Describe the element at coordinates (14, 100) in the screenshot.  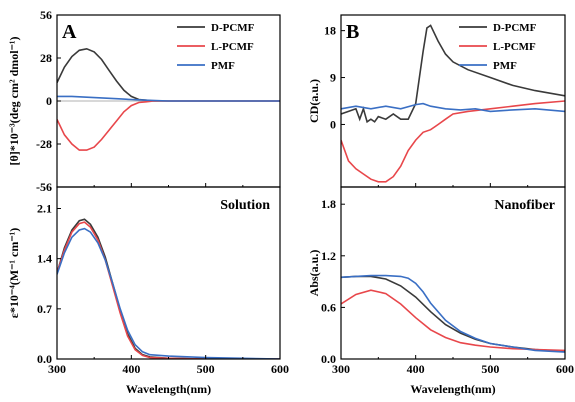
I see `y-axis-label: [θ]*10⁻³(deg cm² dmol⁻¹)` at that location.